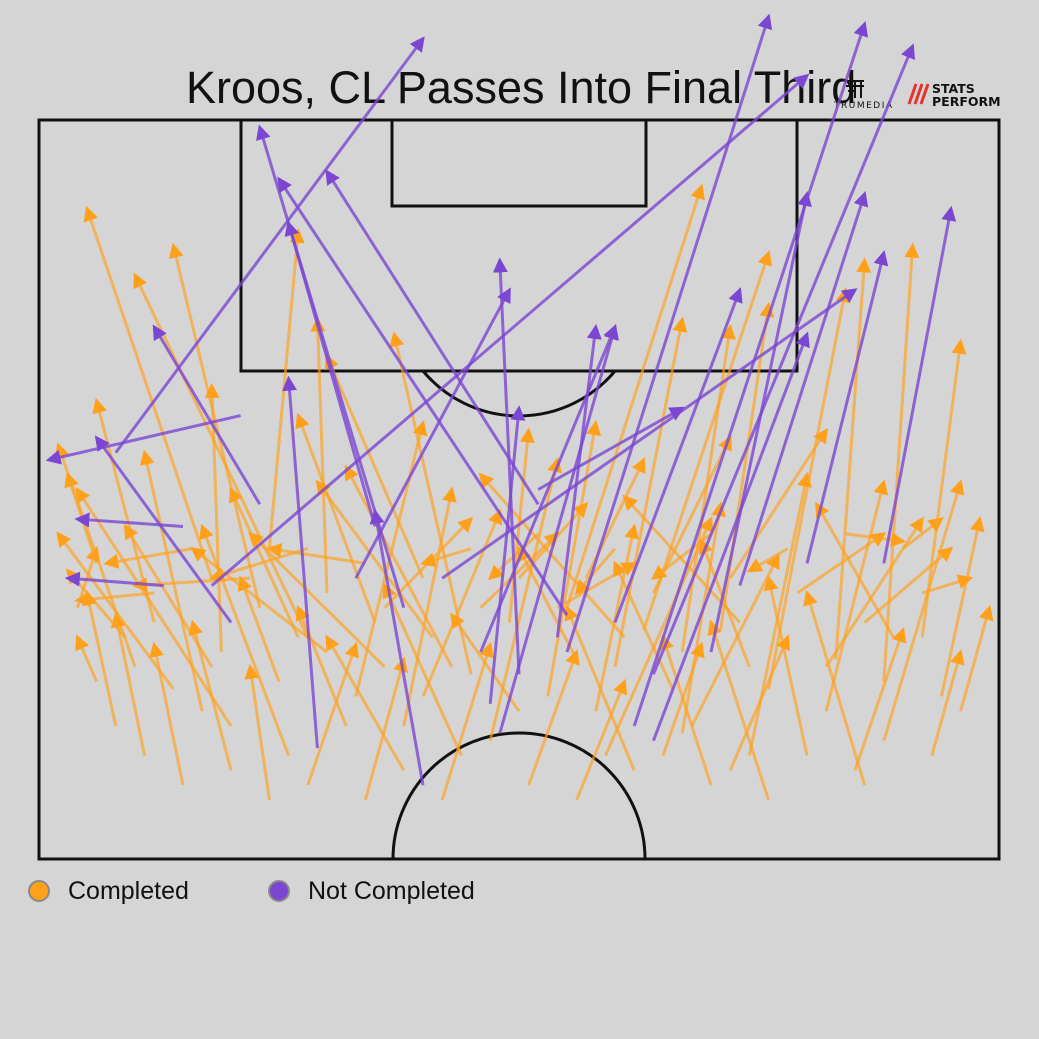  I want to click on svg-text: STATS, so click(953, 88).